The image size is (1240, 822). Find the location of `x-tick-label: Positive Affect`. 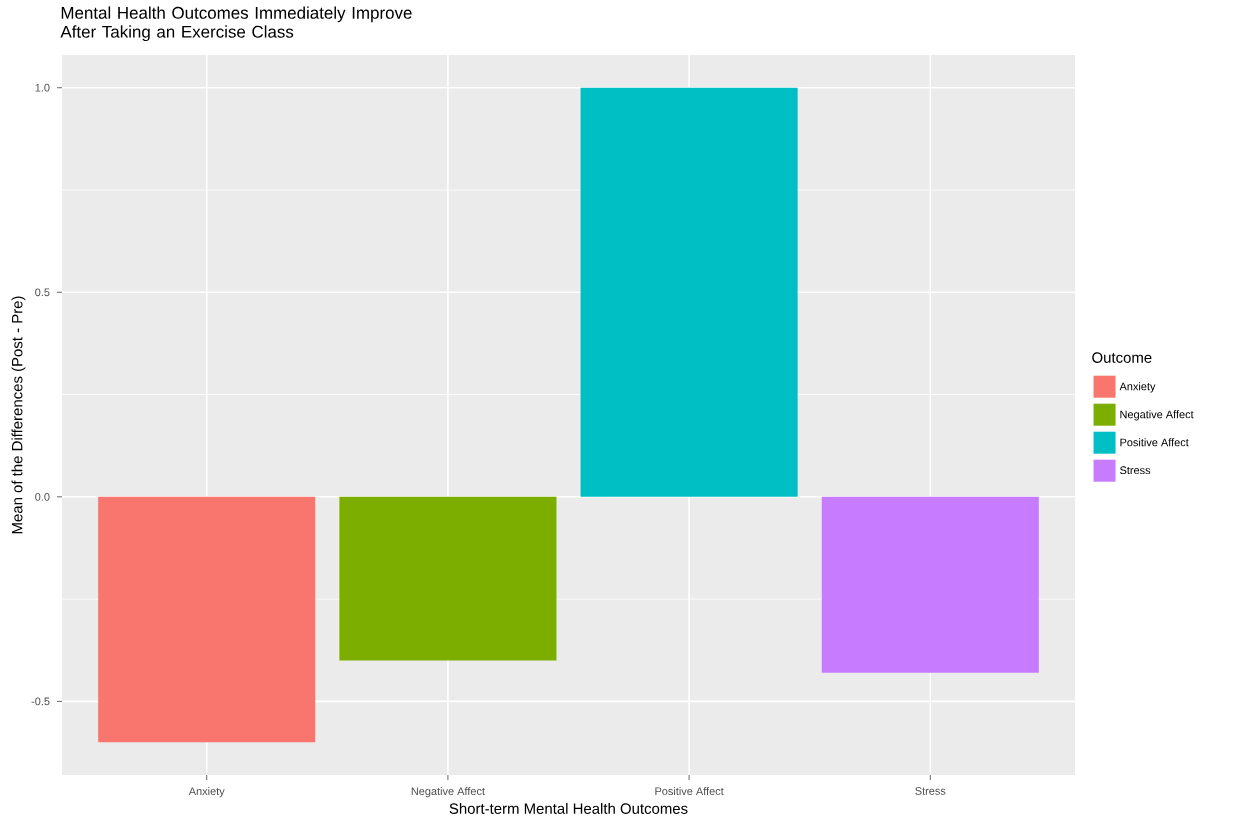

x-tick-label: Positive Affect is located at coordinates (689, 791).